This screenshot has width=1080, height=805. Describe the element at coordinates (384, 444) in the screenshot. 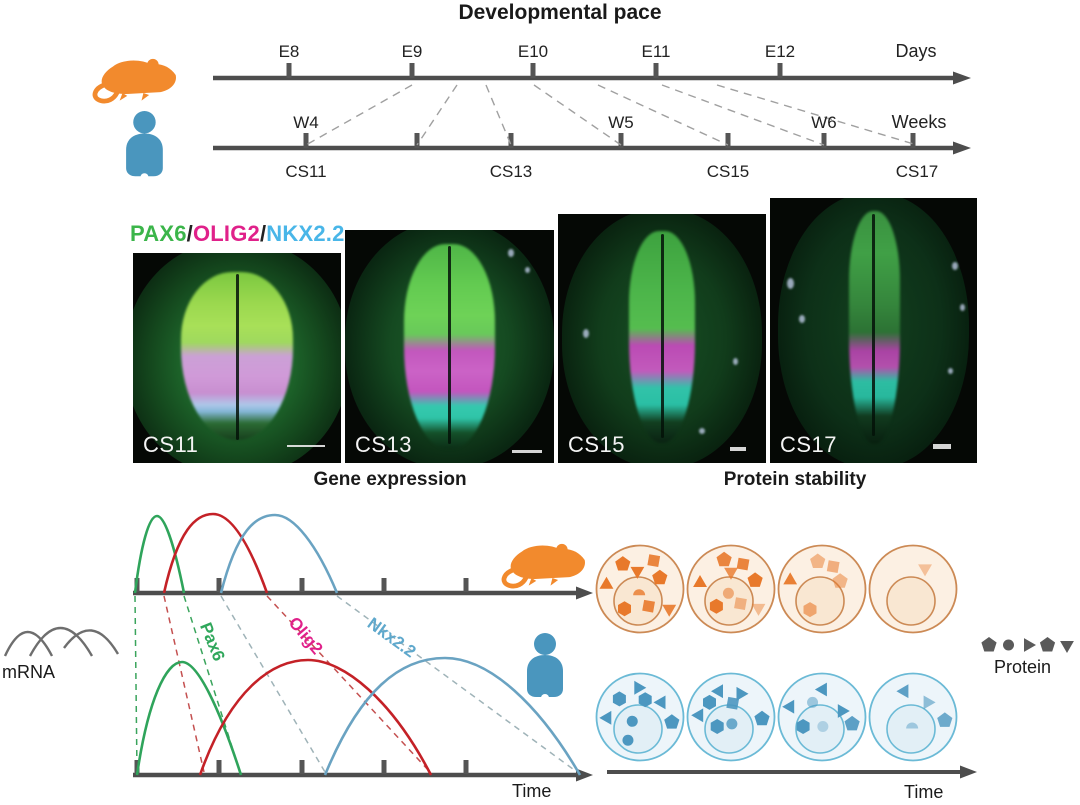

I see `panel-label: CS13` at that location.